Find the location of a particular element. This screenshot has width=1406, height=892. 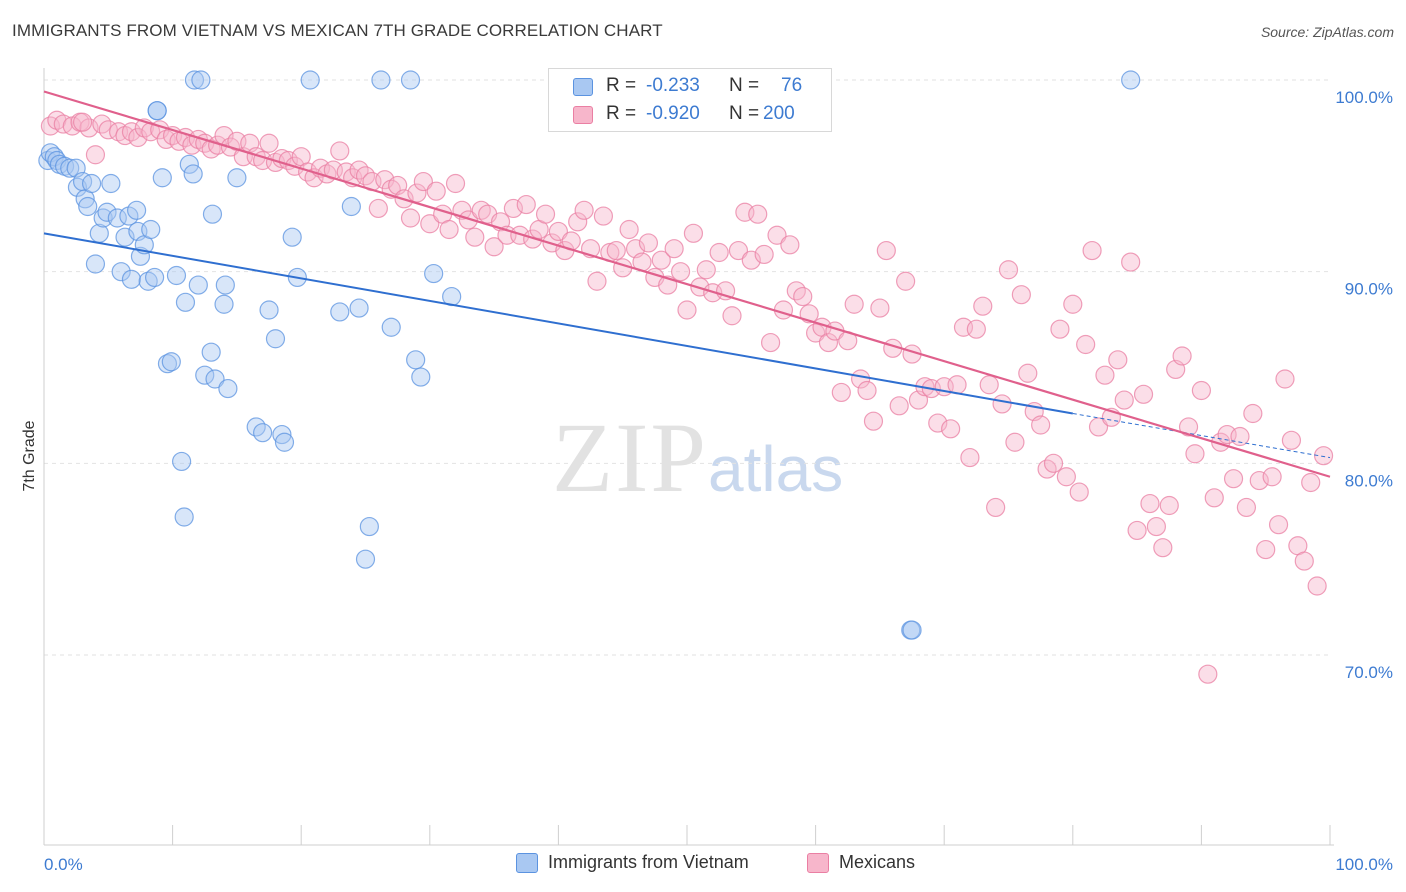

y-tick-label: 100.0% is located at coordinates (1364, 97).